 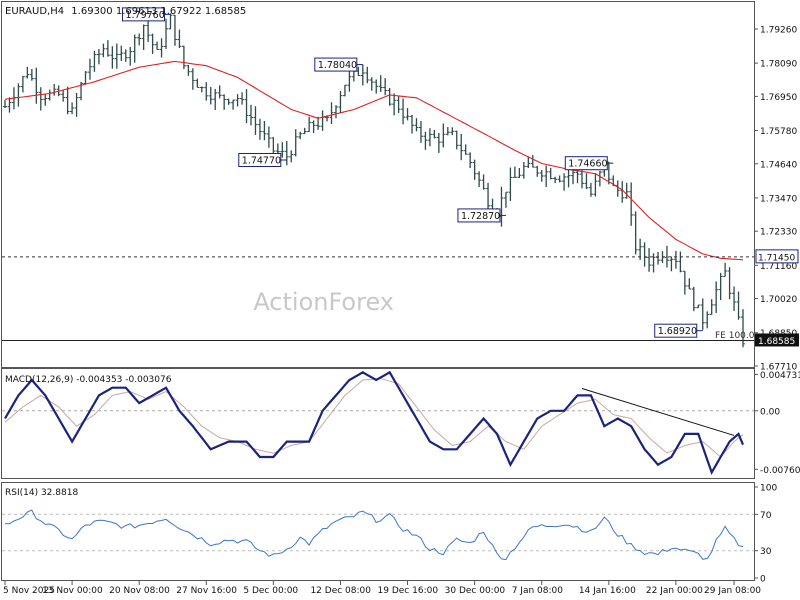 I want to click on x-tick-label: 14 Jan 16:00, so click(x=607, y=591).